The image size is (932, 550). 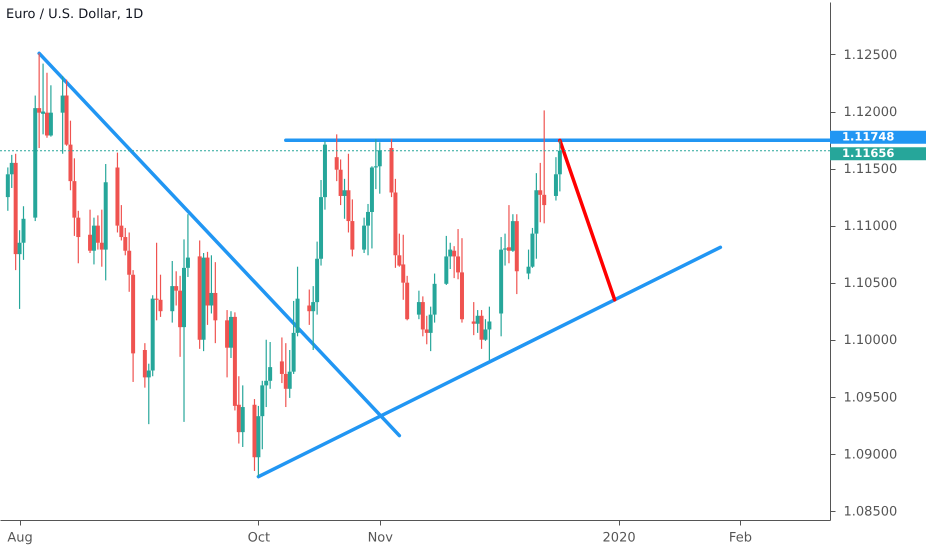 I want to click on annotation: 1.11748, so click(x=868, y=136).